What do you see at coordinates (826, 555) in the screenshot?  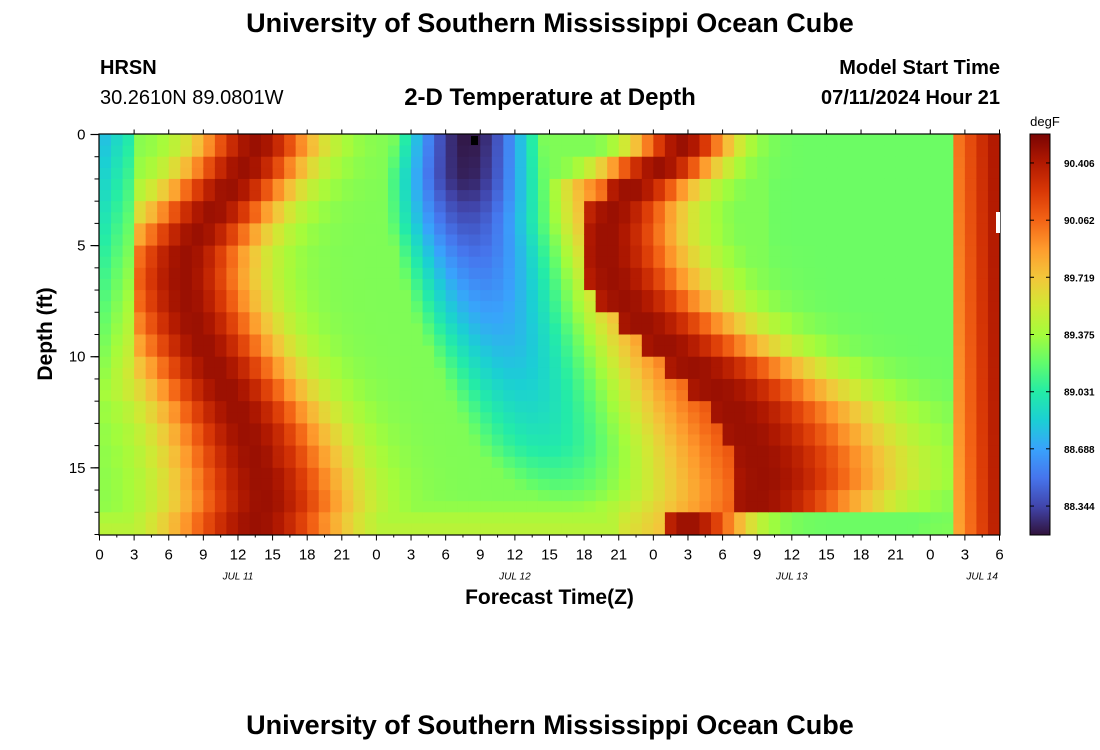 I see `x-tick-label: 15` at bounding box center [826, 555].